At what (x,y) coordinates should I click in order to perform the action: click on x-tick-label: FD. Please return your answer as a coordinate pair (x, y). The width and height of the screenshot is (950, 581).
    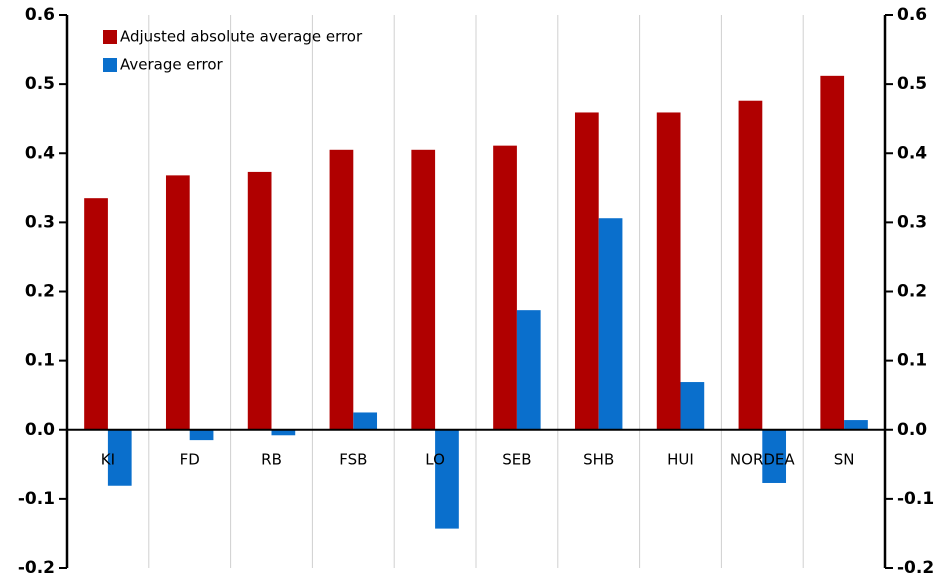
    Looking at the image, I should click on (190, 459).